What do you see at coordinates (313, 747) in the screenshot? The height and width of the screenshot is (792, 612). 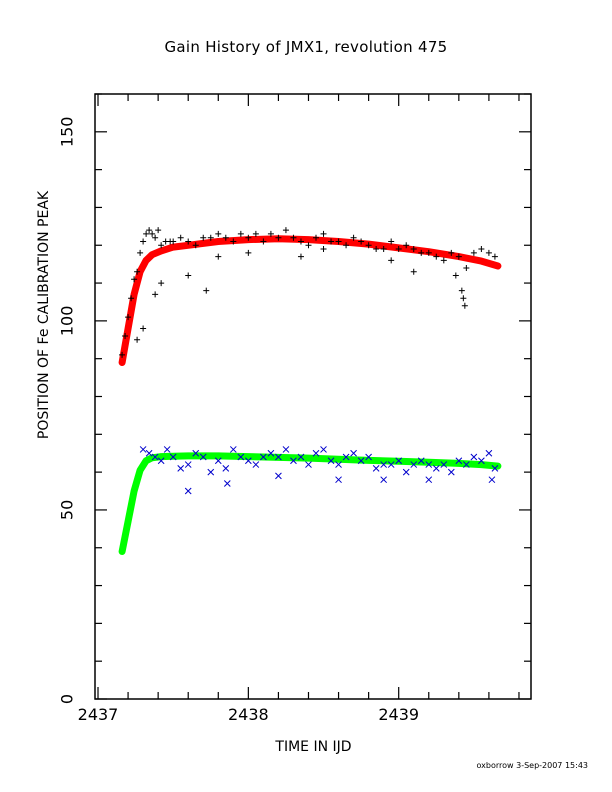 I see `x-axis-label: TIME IN IJD` at bounding box center [313, 747].